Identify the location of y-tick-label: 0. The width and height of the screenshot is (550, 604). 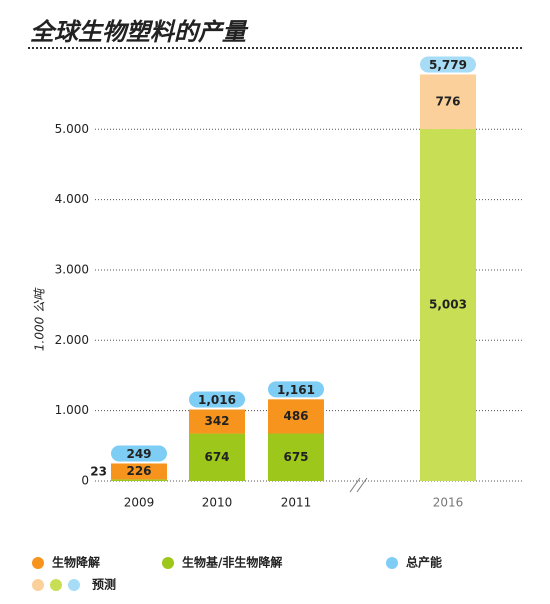
(85, 481).